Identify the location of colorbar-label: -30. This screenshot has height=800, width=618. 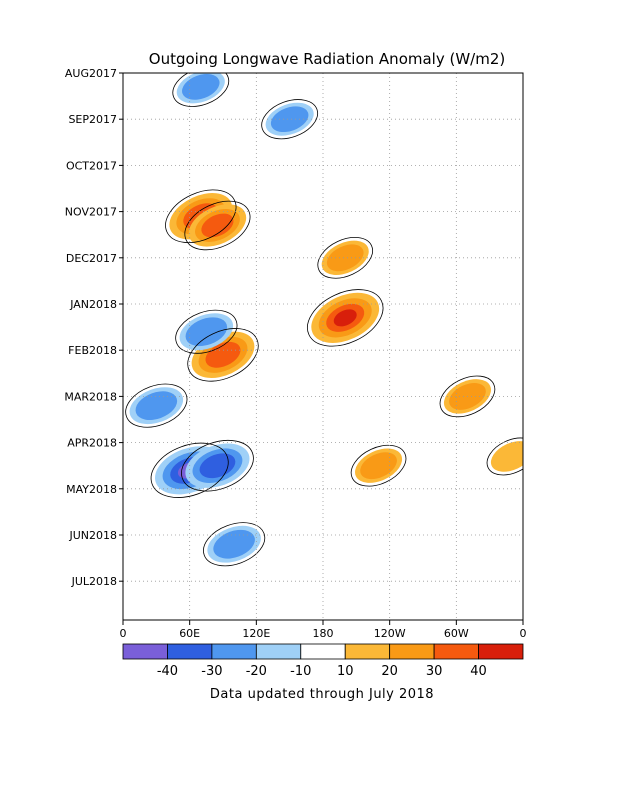
(211, 671).